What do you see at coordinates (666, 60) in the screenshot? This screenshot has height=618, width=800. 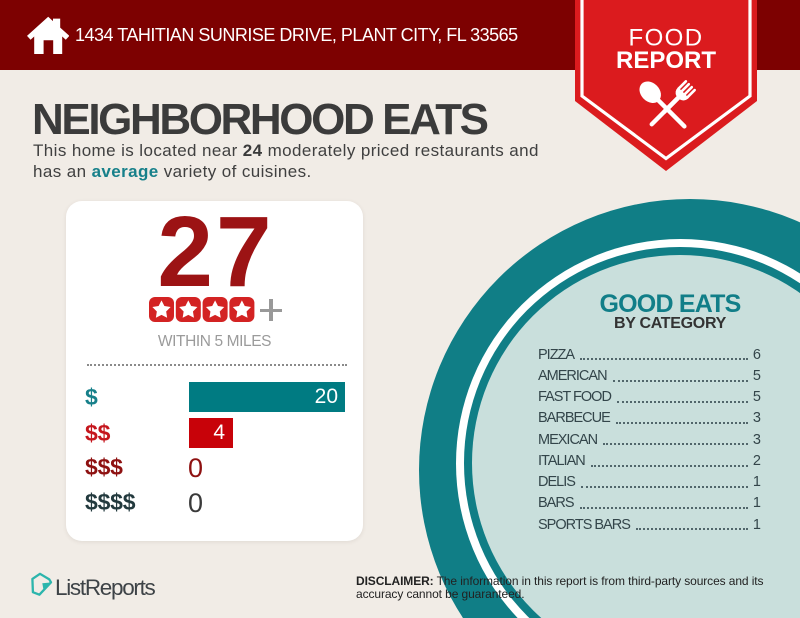 I see `svg-text: REPORT` at bounding box center [666, 60].